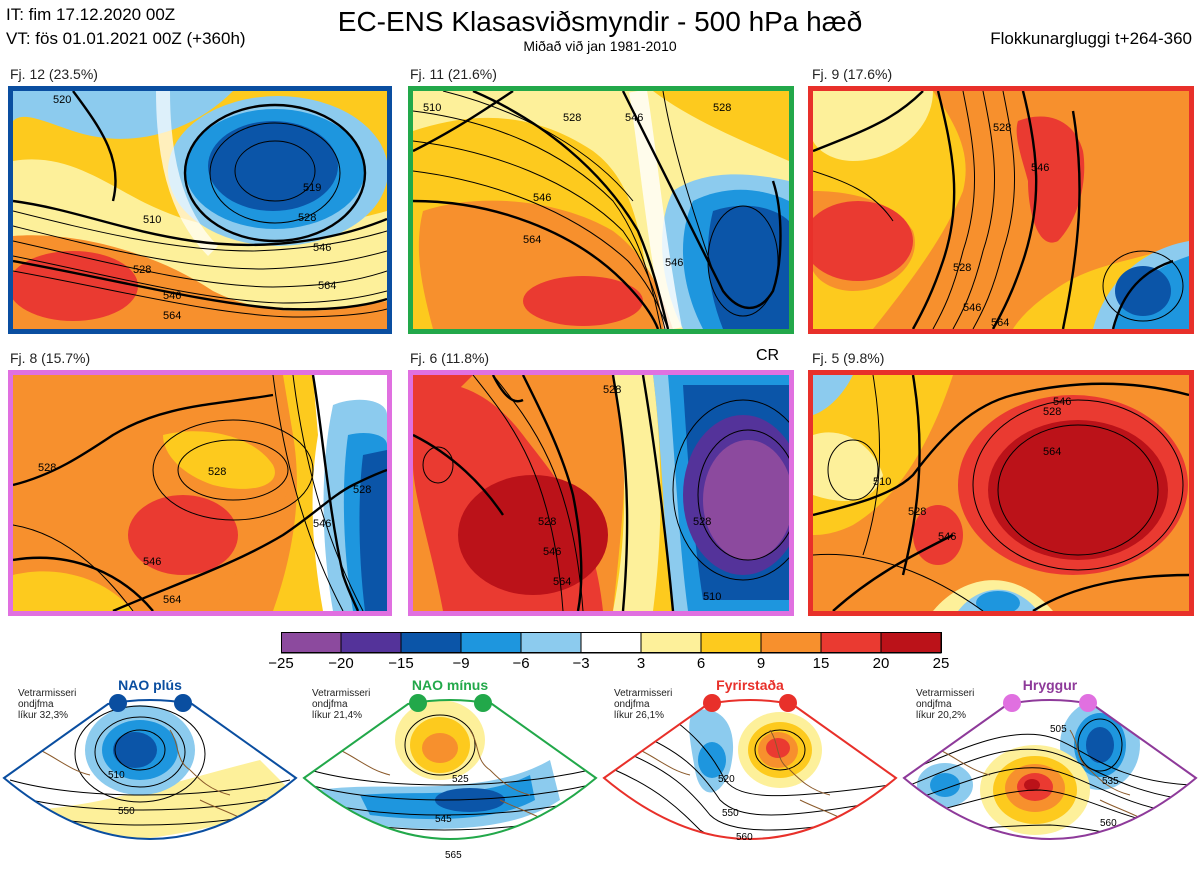 This screenshot has width=1200, height=871. Describe the element at coordinates (945, 704) in the screenshot. I see `regime-4-note: Vetrarmisseri ondjfma líkur 20,2%` at that location.